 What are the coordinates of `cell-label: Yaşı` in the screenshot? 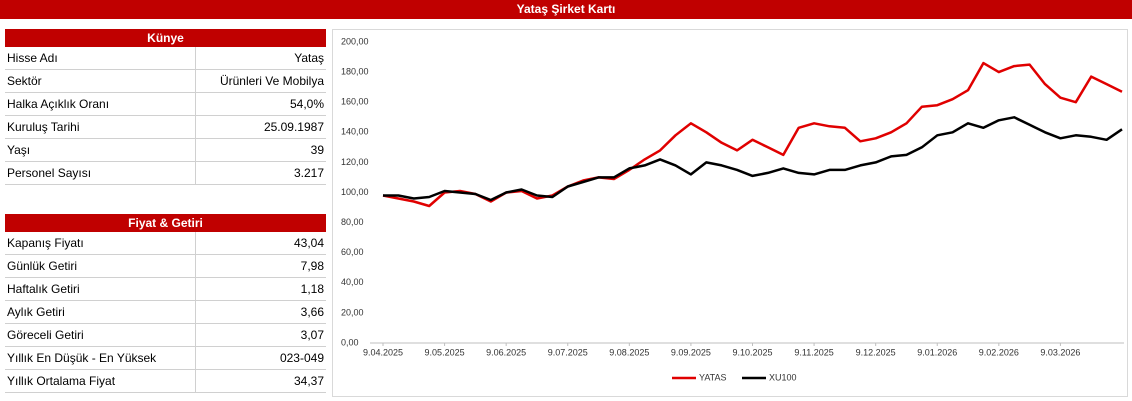 It's located at (101, 150).